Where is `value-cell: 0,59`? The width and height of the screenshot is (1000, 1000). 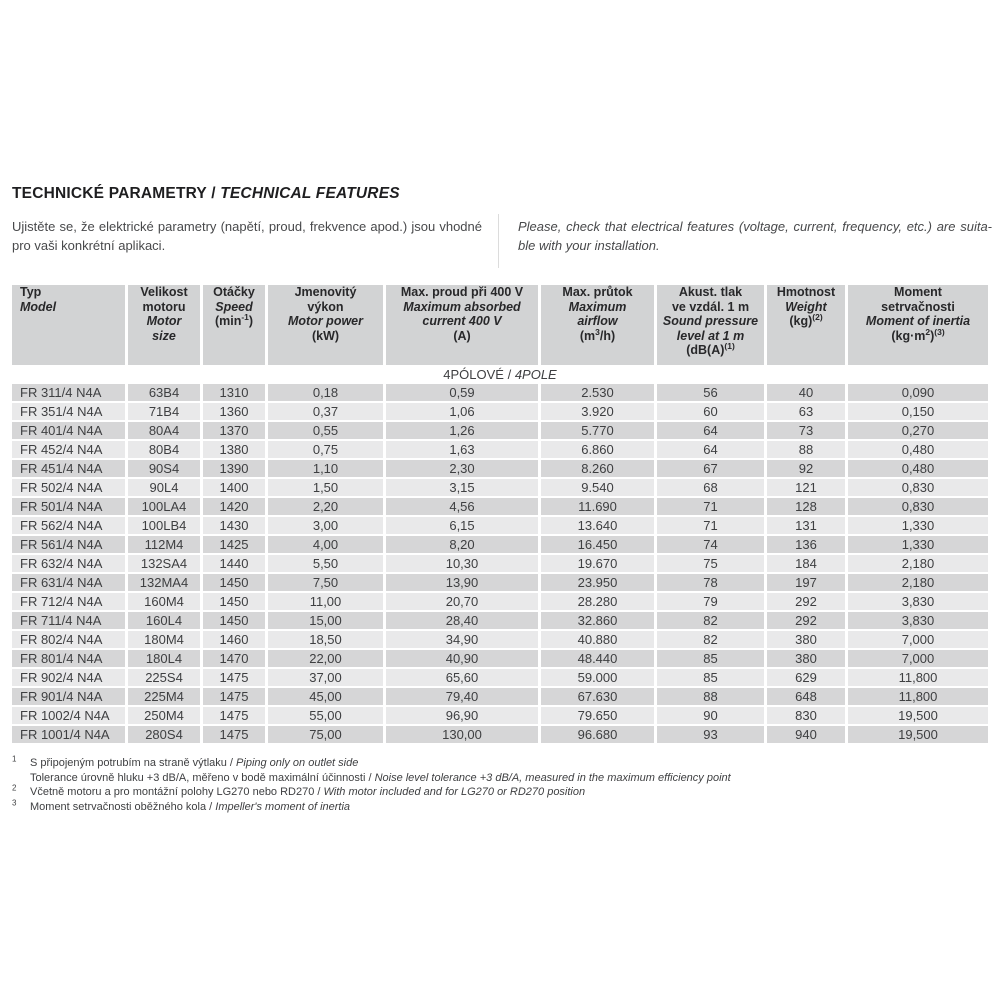 value-cell: 0,59 is located at coordinates (462, 392).